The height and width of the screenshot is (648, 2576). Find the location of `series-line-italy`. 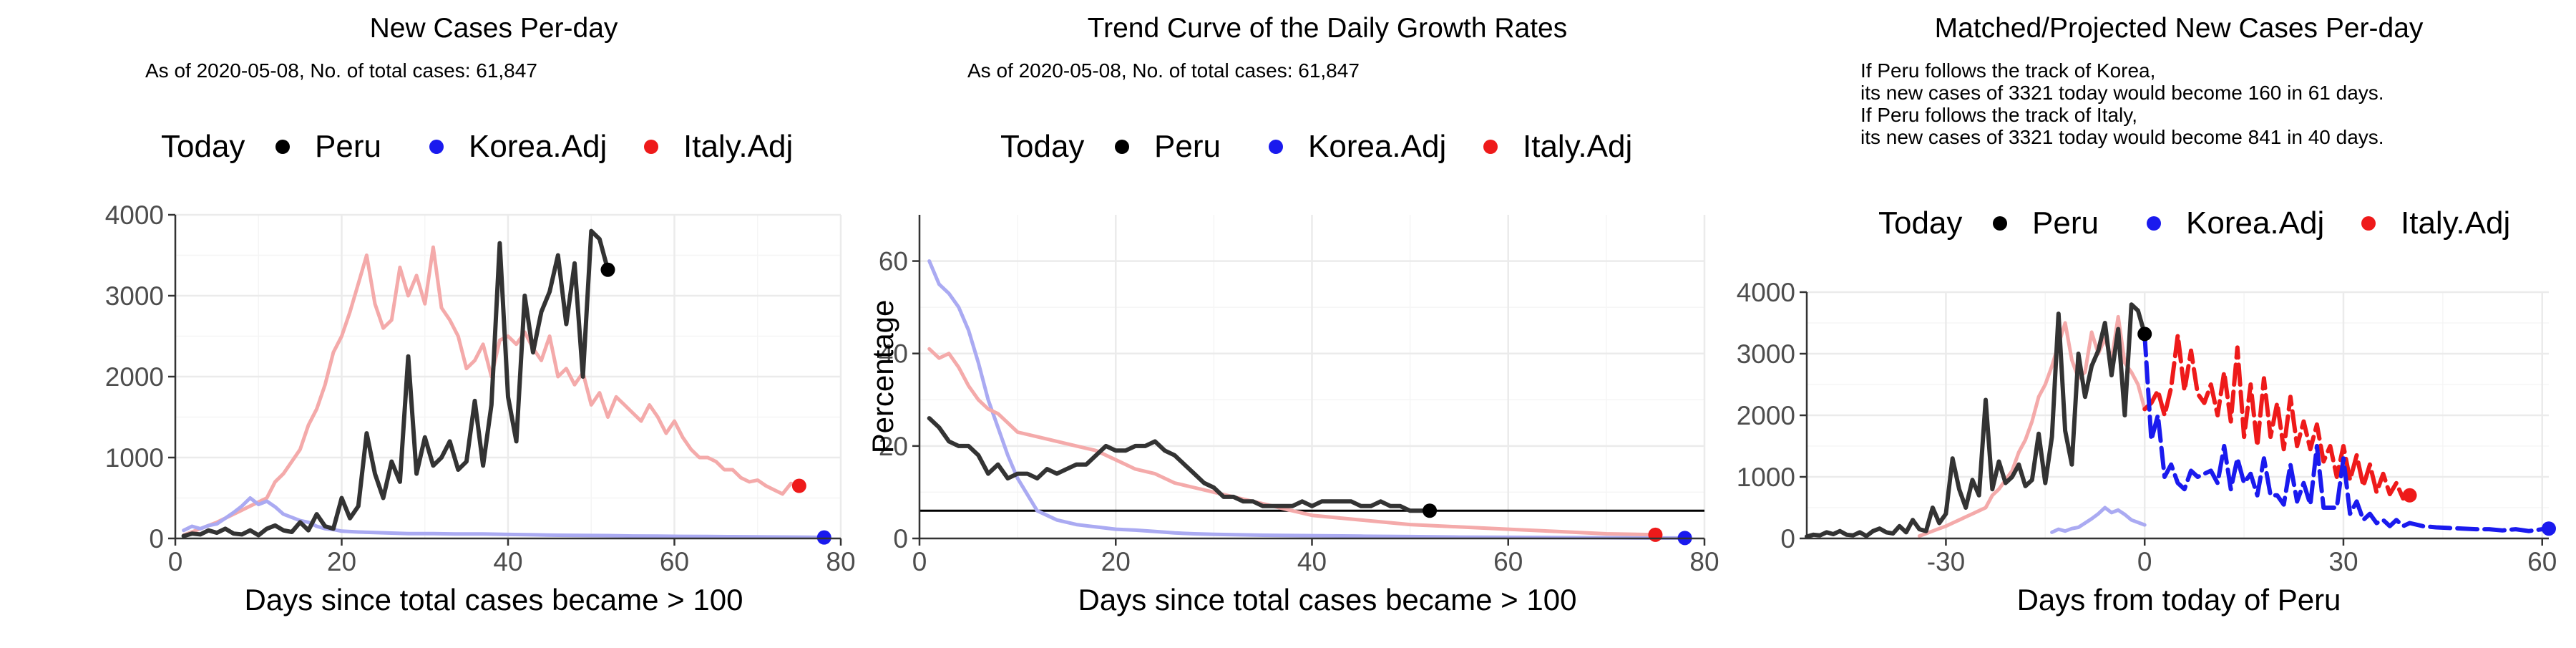

series-line-italy is located at coordinates (1292, 442).